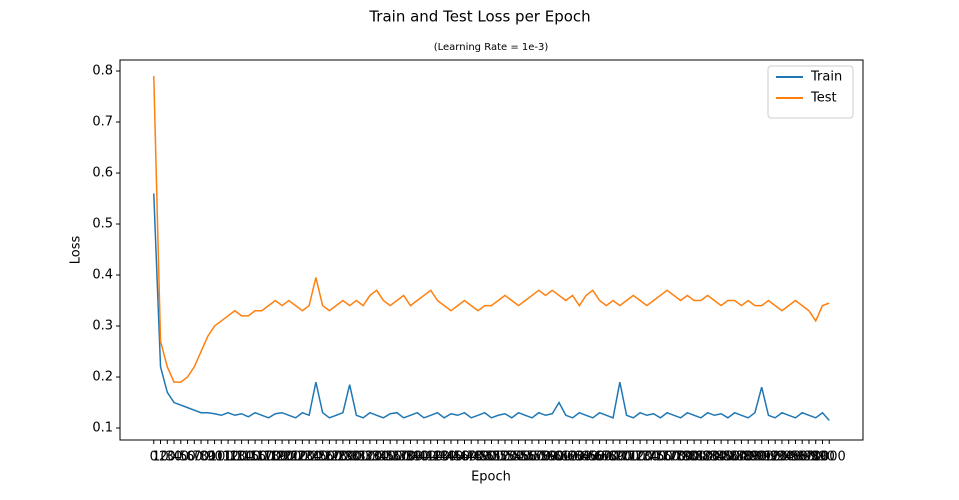  What do you see at coordinates (646, 457) in the screenshot?
I see `x-tick-label: 730` at bounding box center [646, 457].